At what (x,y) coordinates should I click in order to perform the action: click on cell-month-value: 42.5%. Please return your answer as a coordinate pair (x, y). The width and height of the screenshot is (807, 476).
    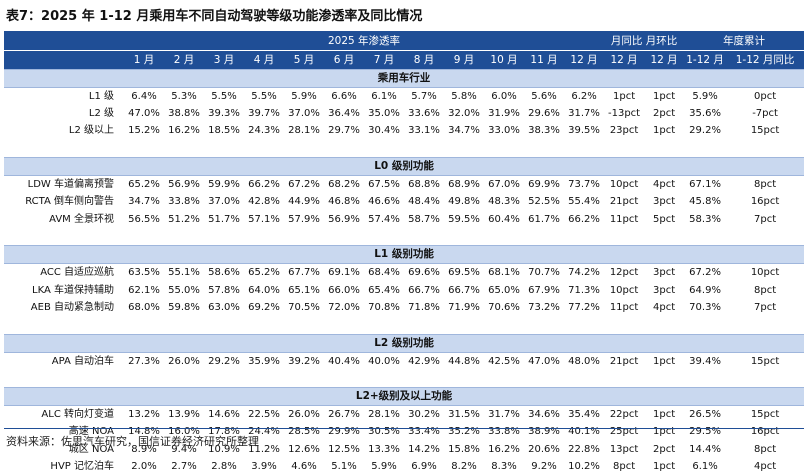
    Looking at the image, I should click on (504, 361).